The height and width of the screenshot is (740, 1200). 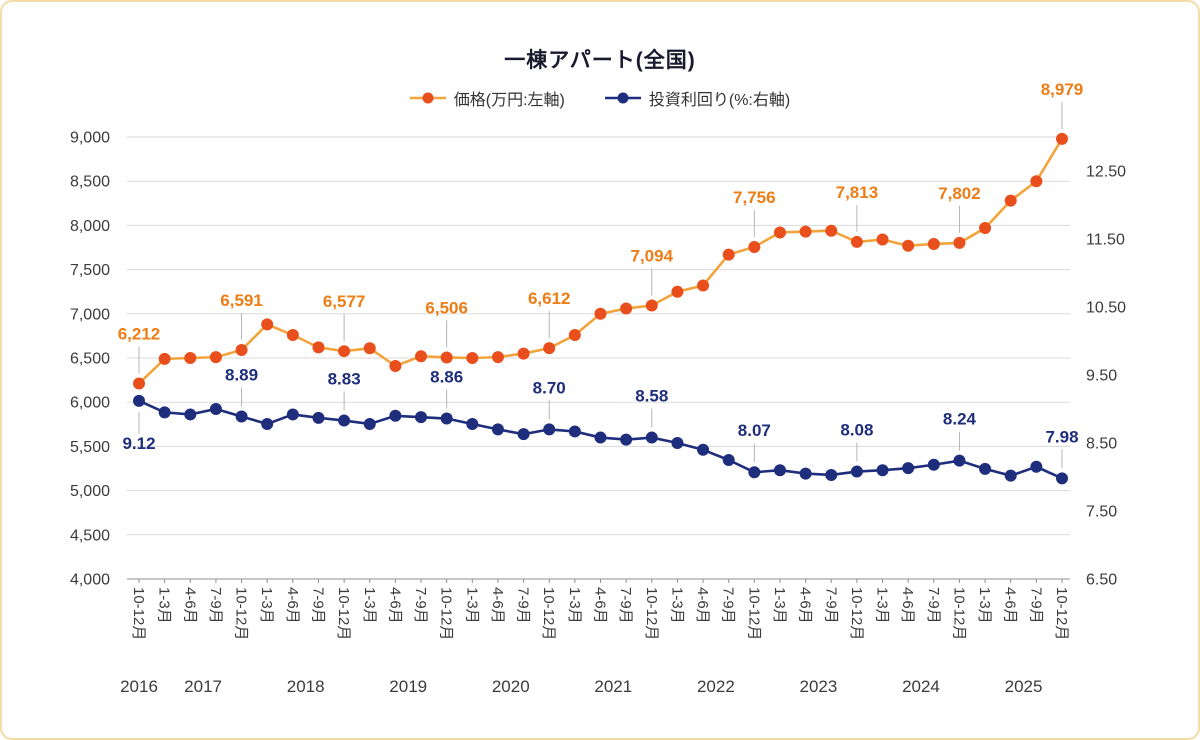 I want to click on x-axis-year-label: 2025, so click(x=1024, y=686).